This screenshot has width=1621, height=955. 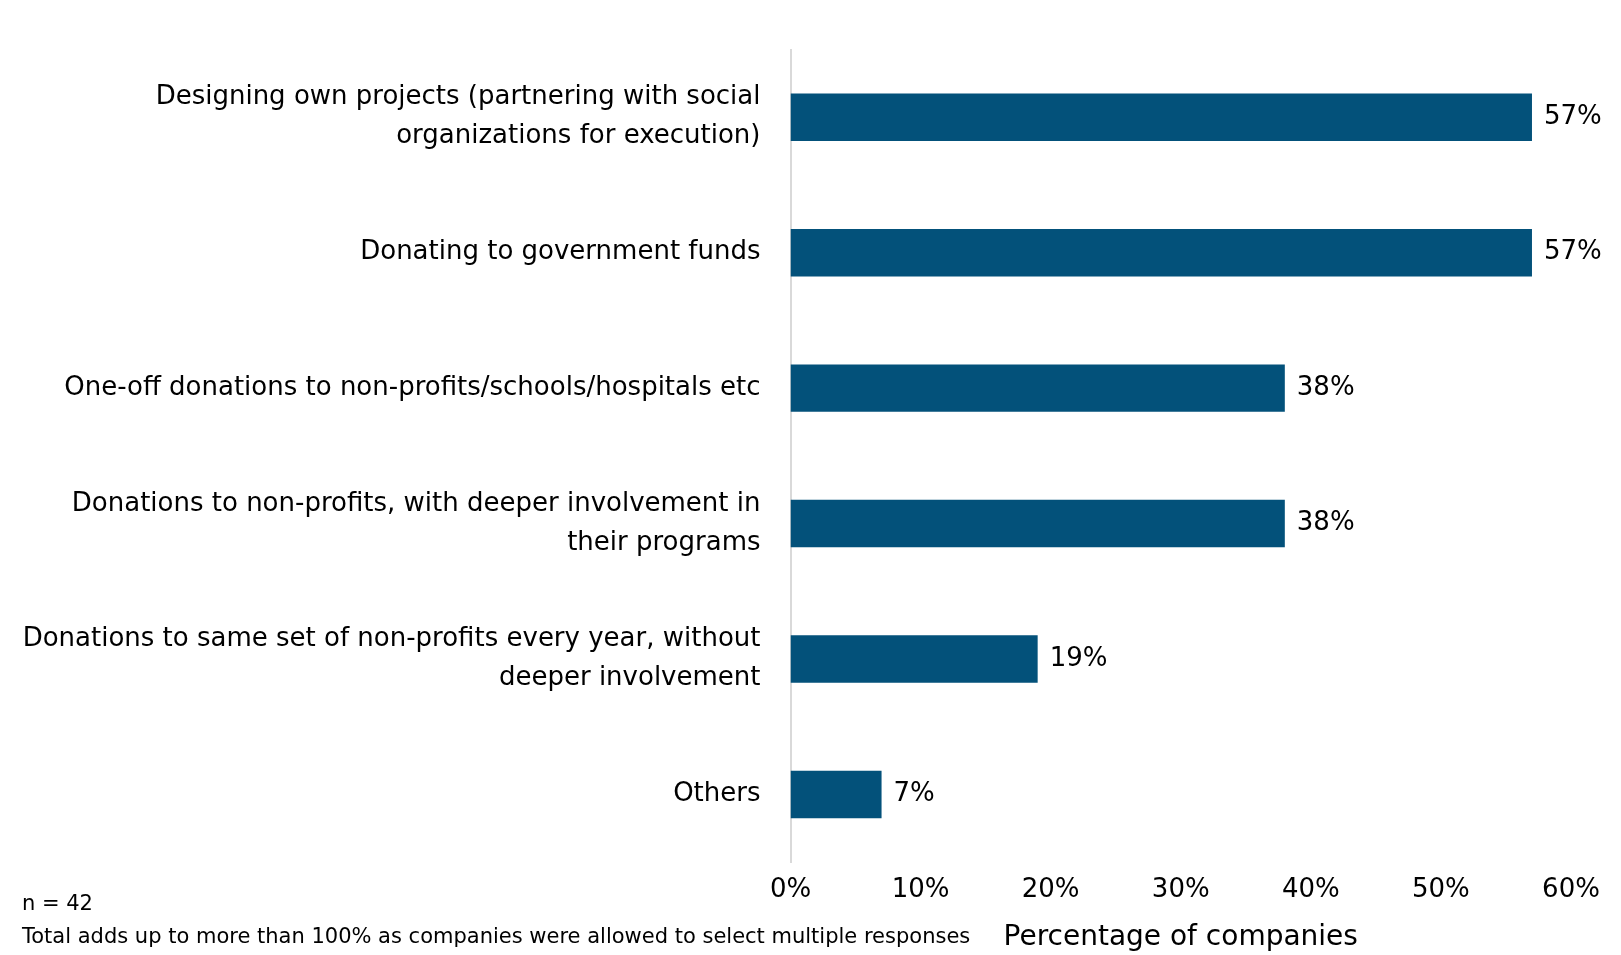 What do you see at coordinates (1180, 887) in the screenshot?
I see `x-tick-label: 30%` at bounding box center [1180, 887].